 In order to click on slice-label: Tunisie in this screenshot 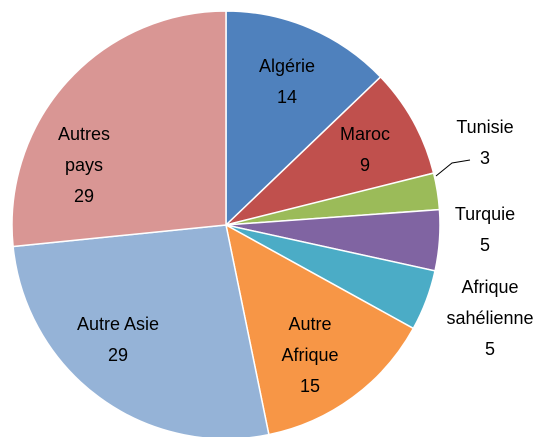, I will do `click(484, 127)`.